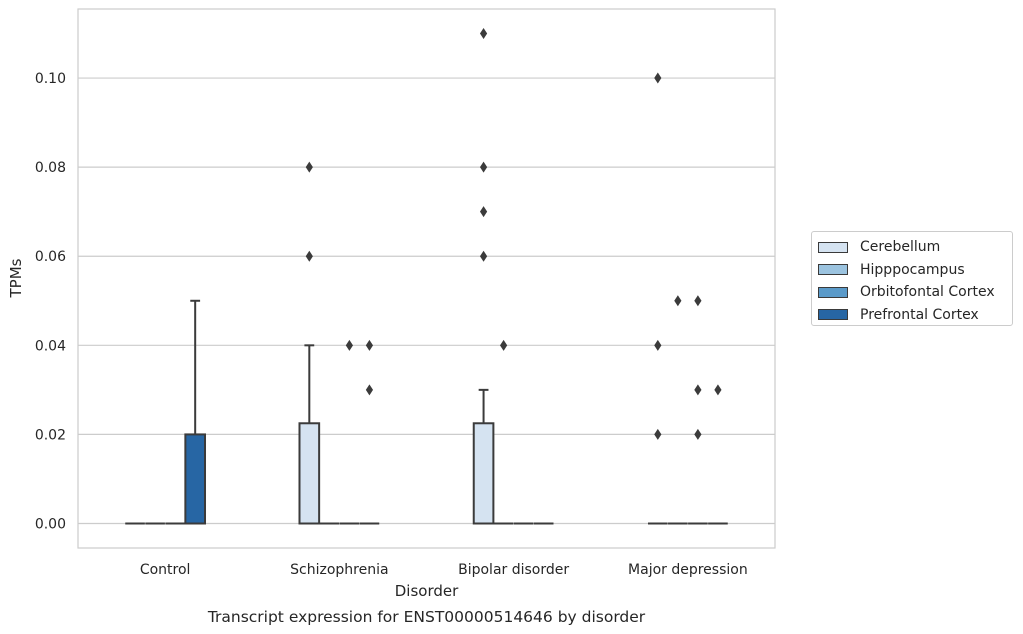 This screenshot has width=1023, height=634. Describe the element at coordinates (50, 525) in the screenshot. I see `y-tick-label: 0.00` at that location.